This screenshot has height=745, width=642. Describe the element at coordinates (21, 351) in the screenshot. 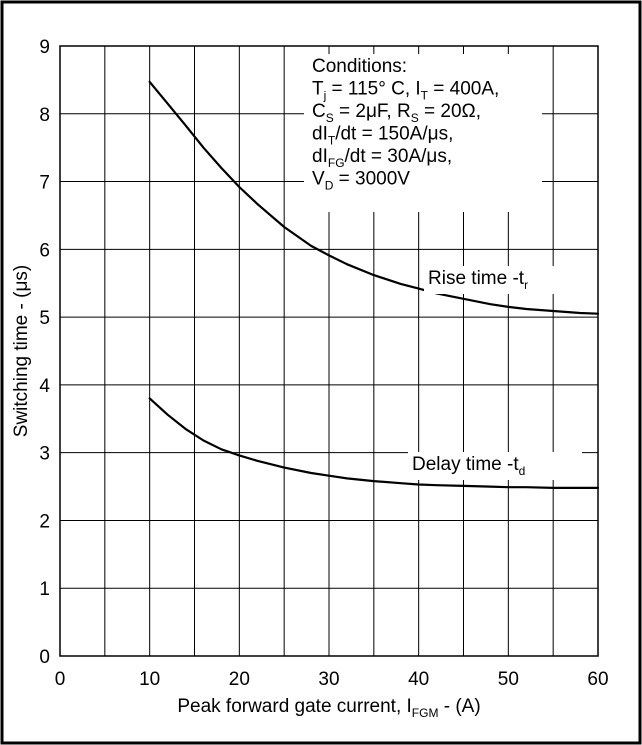

I see `y-axis-label: Switching time - (μs)` at that location.